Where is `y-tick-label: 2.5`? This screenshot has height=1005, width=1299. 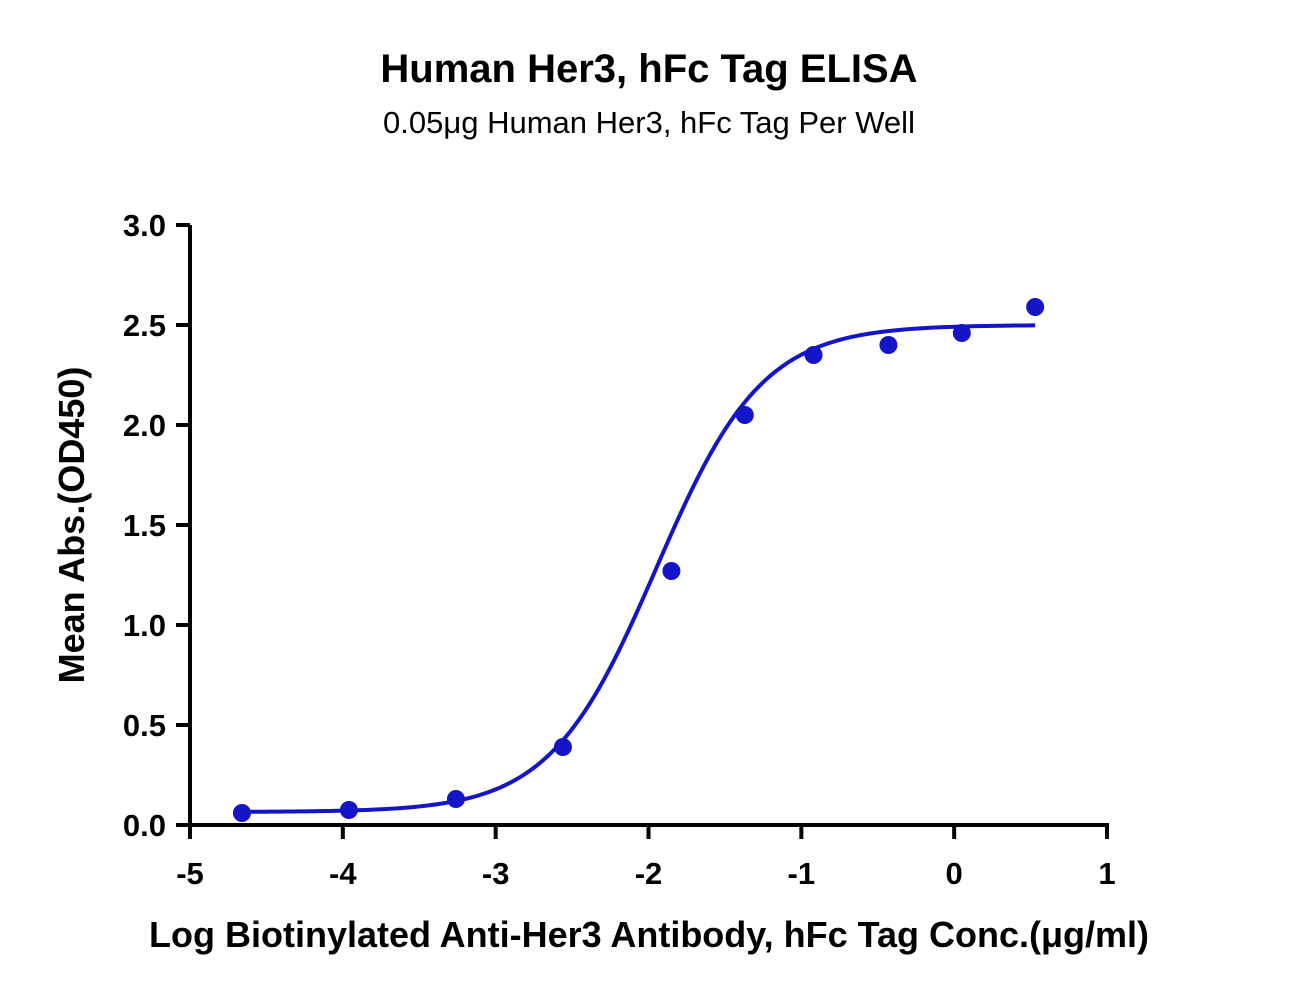 y-tick-label: 2.5 is located at coordinates (144, 325).